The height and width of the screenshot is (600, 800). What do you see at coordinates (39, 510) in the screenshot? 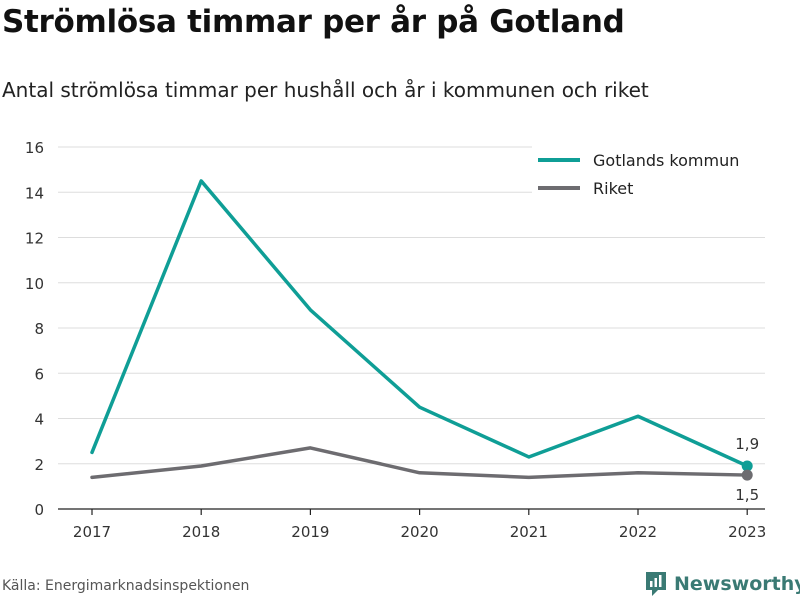
I see `y-tick-label: 0` at bounding box center [39, 510].